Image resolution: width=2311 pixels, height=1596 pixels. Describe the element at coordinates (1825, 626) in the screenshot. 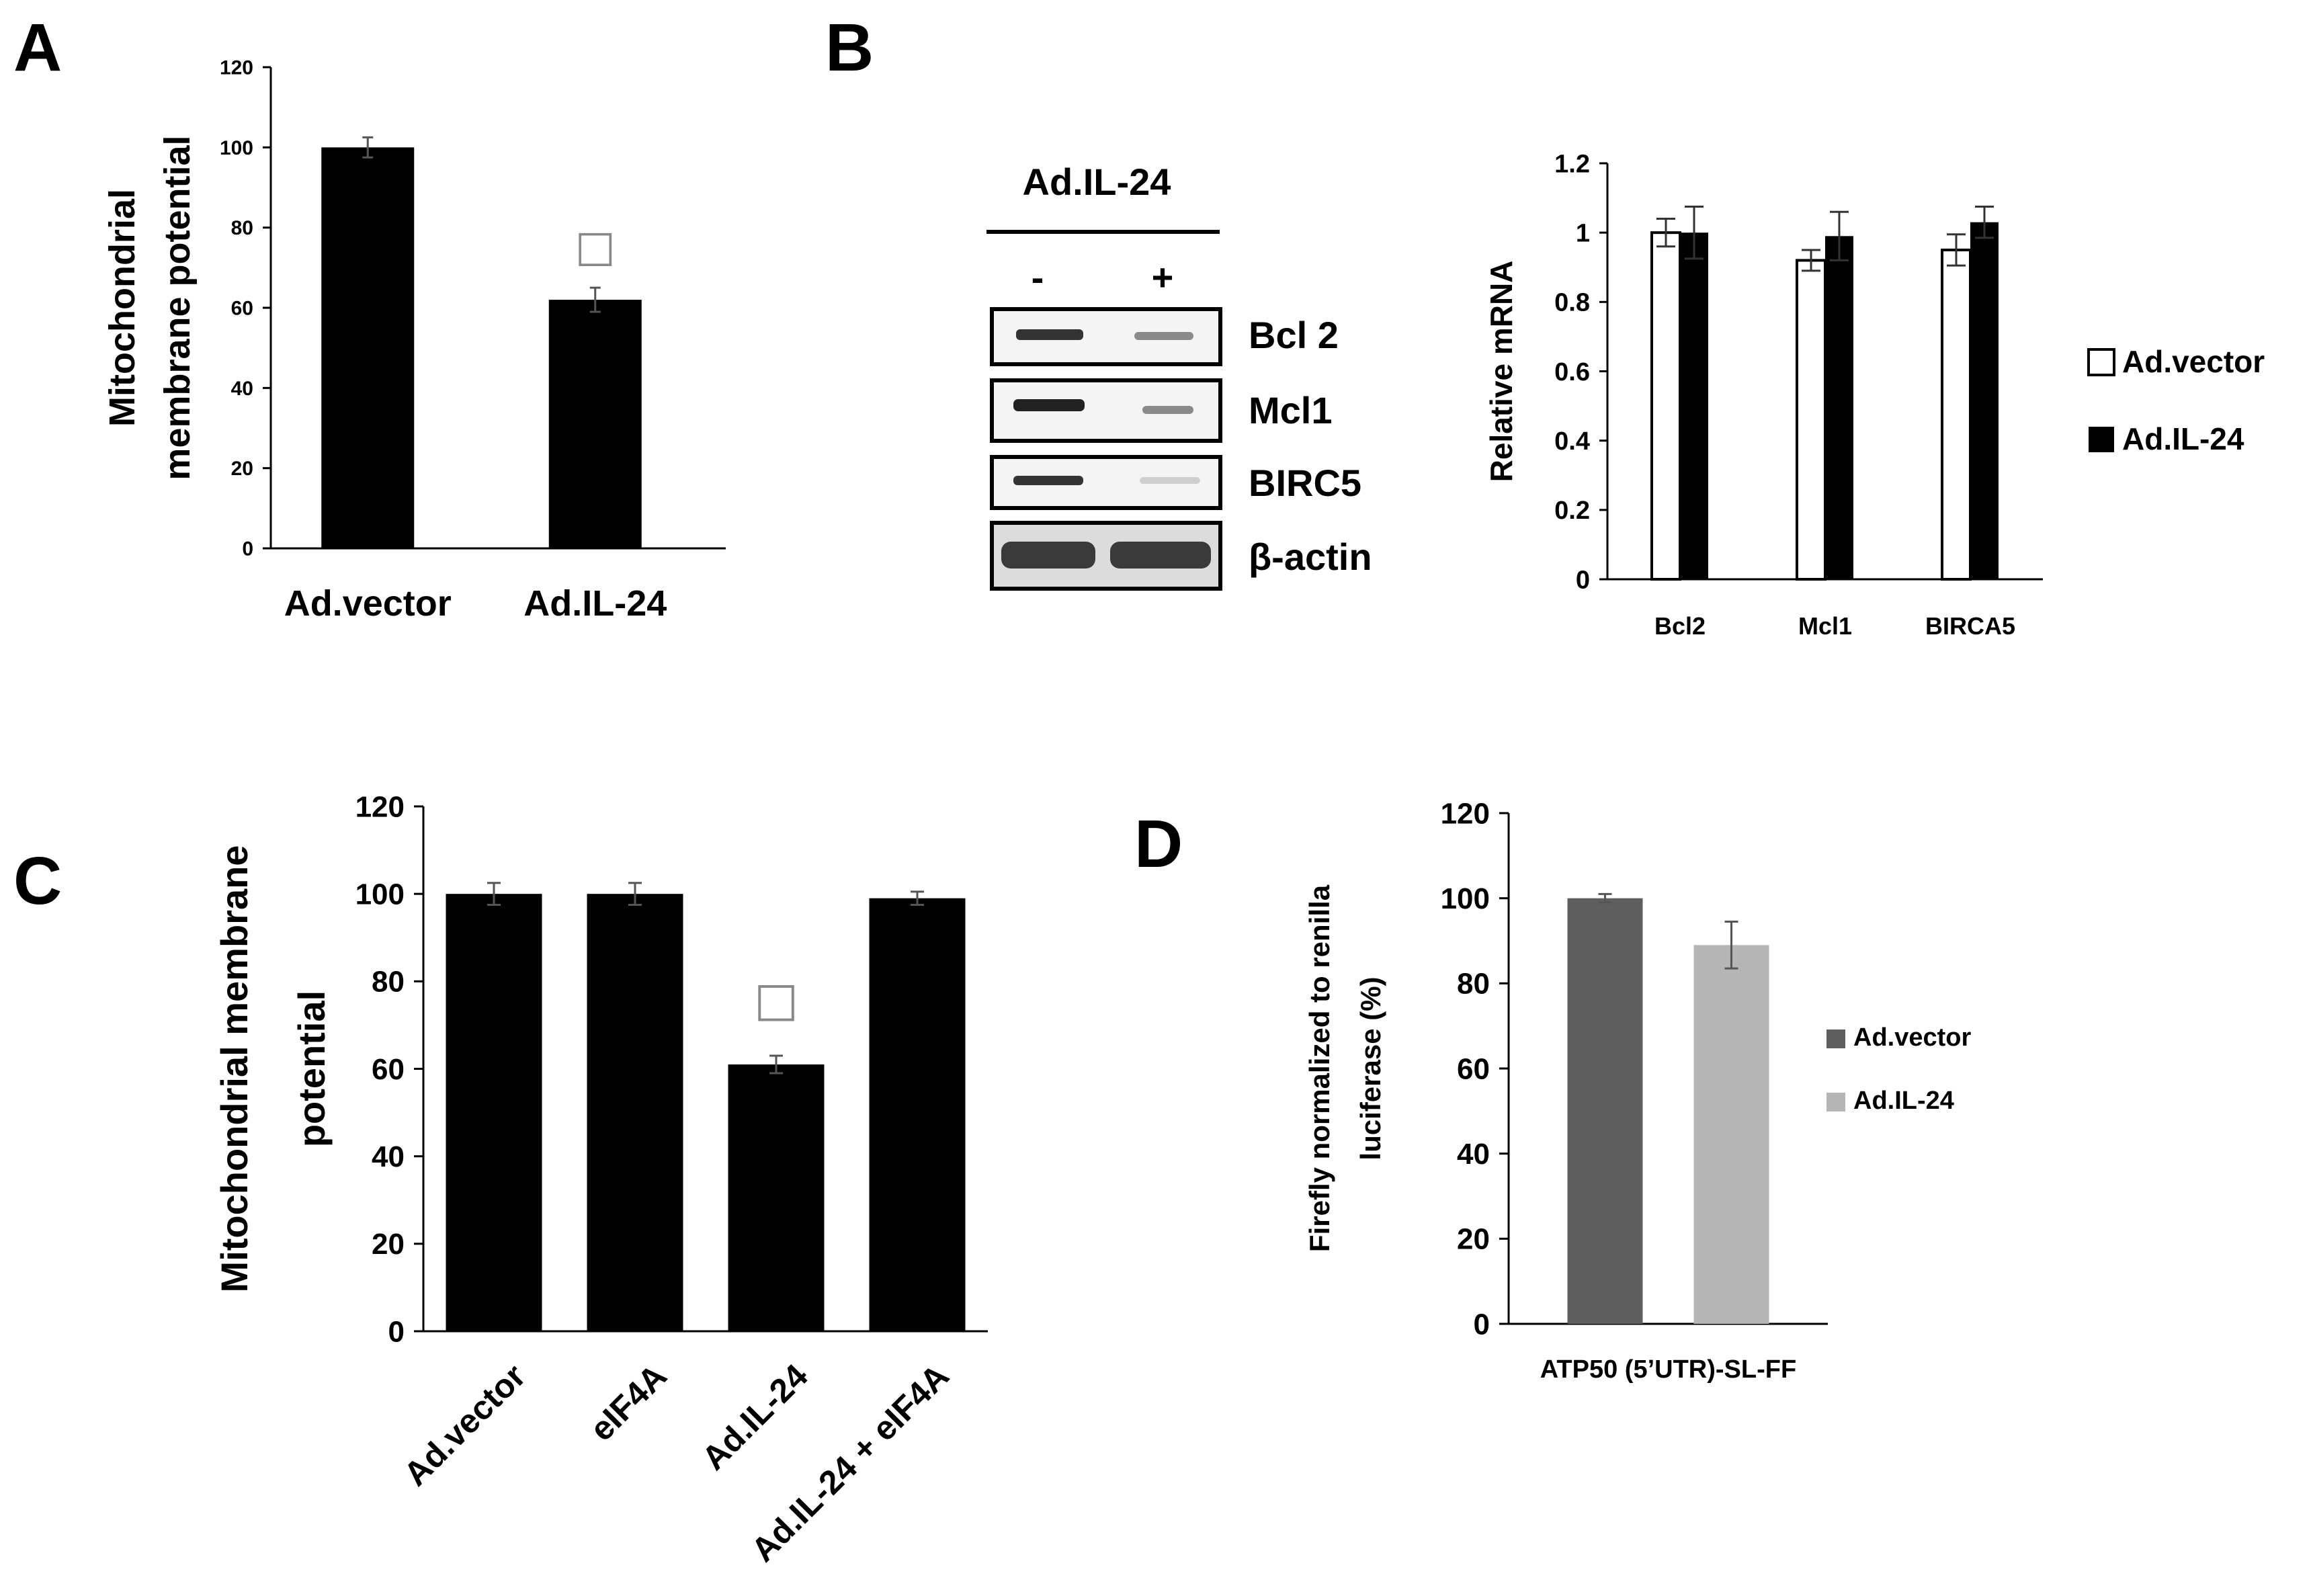

I see `x-tick-label: Mcl1` at that location.